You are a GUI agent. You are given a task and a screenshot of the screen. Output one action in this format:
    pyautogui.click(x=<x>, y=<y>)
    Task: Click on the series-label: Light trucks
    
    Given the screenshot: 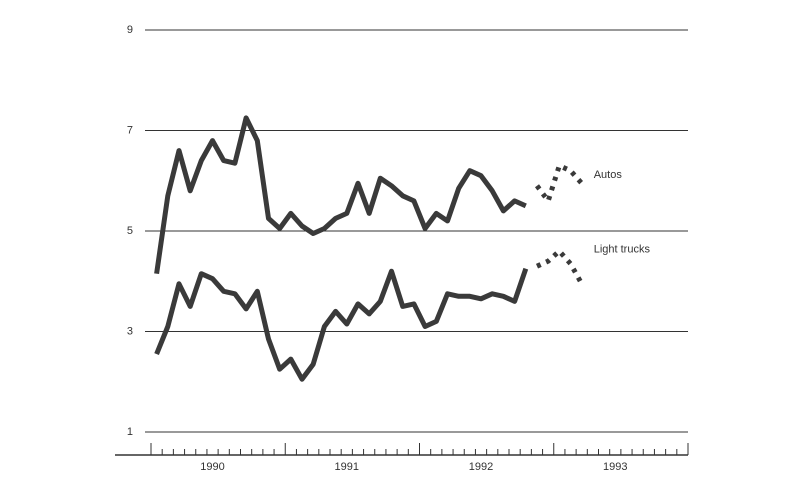 What is the action you would take?
    pyautogui.click(x=622, y=250)
    